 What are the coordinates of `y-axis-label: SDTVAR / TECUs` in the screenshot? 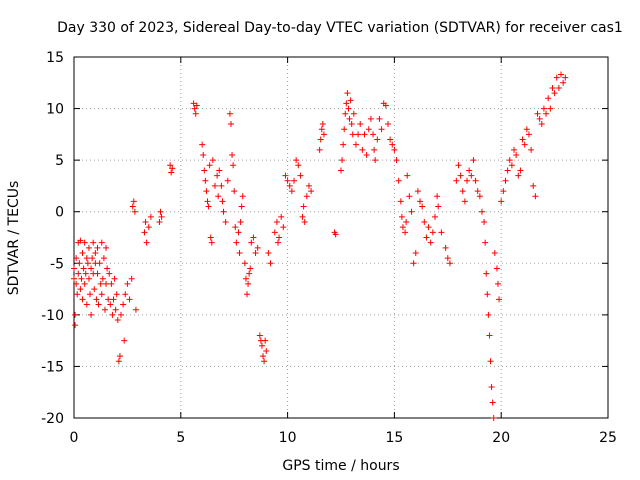 It's located at (14, 238).